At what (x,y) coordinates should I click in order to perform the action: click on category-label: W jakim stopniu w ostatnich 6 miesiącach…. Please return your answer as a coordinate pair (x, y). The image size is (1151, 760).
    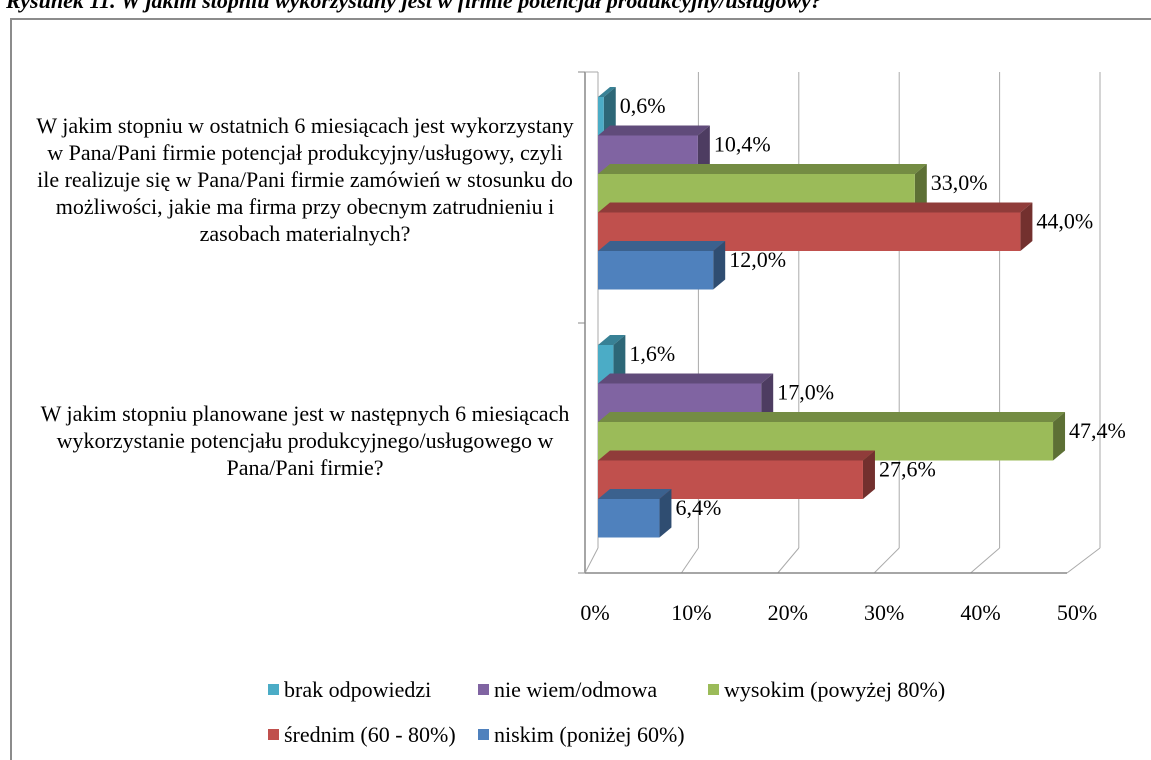
    Looking at the image, I should click on (305, 179).